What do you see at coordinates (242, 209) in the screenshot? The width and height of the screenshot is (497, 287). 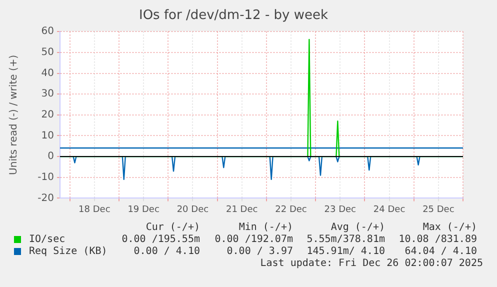 I see `x-tick-label: 21 Dec` at bounding box center [242, 209].